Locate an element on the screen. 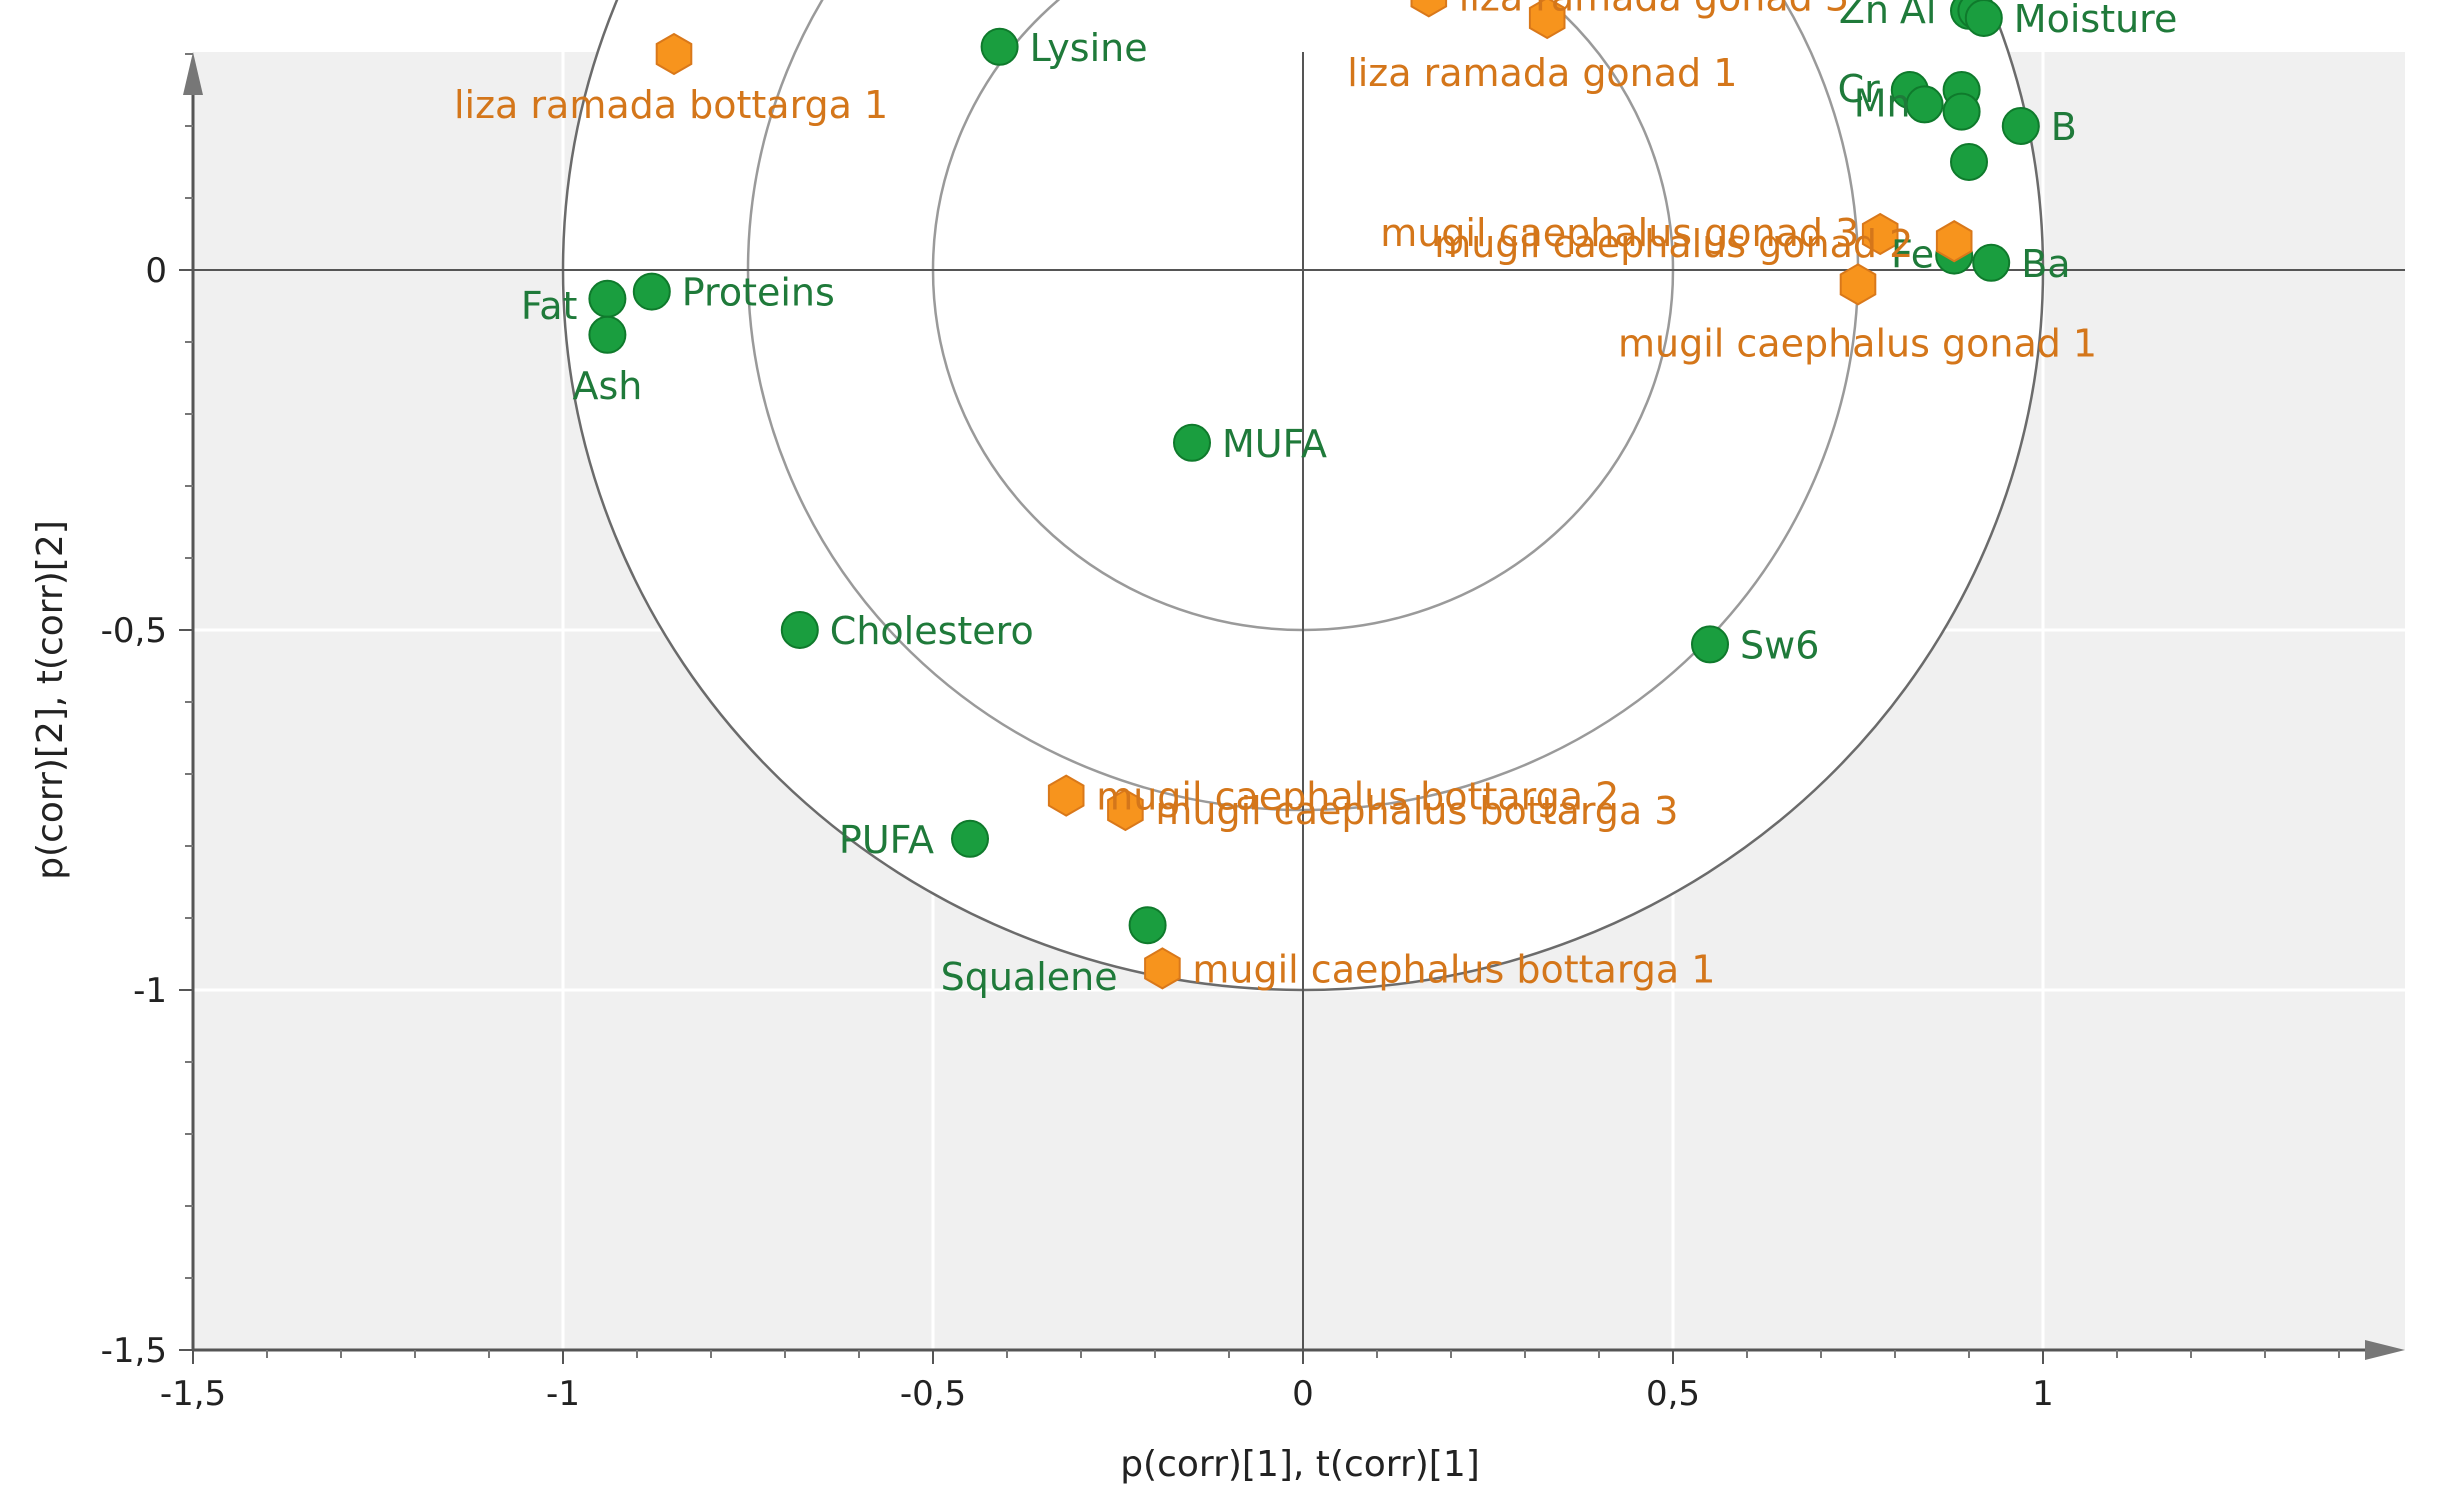  y-tick-label: 0 is located at coordinates (156, 271).